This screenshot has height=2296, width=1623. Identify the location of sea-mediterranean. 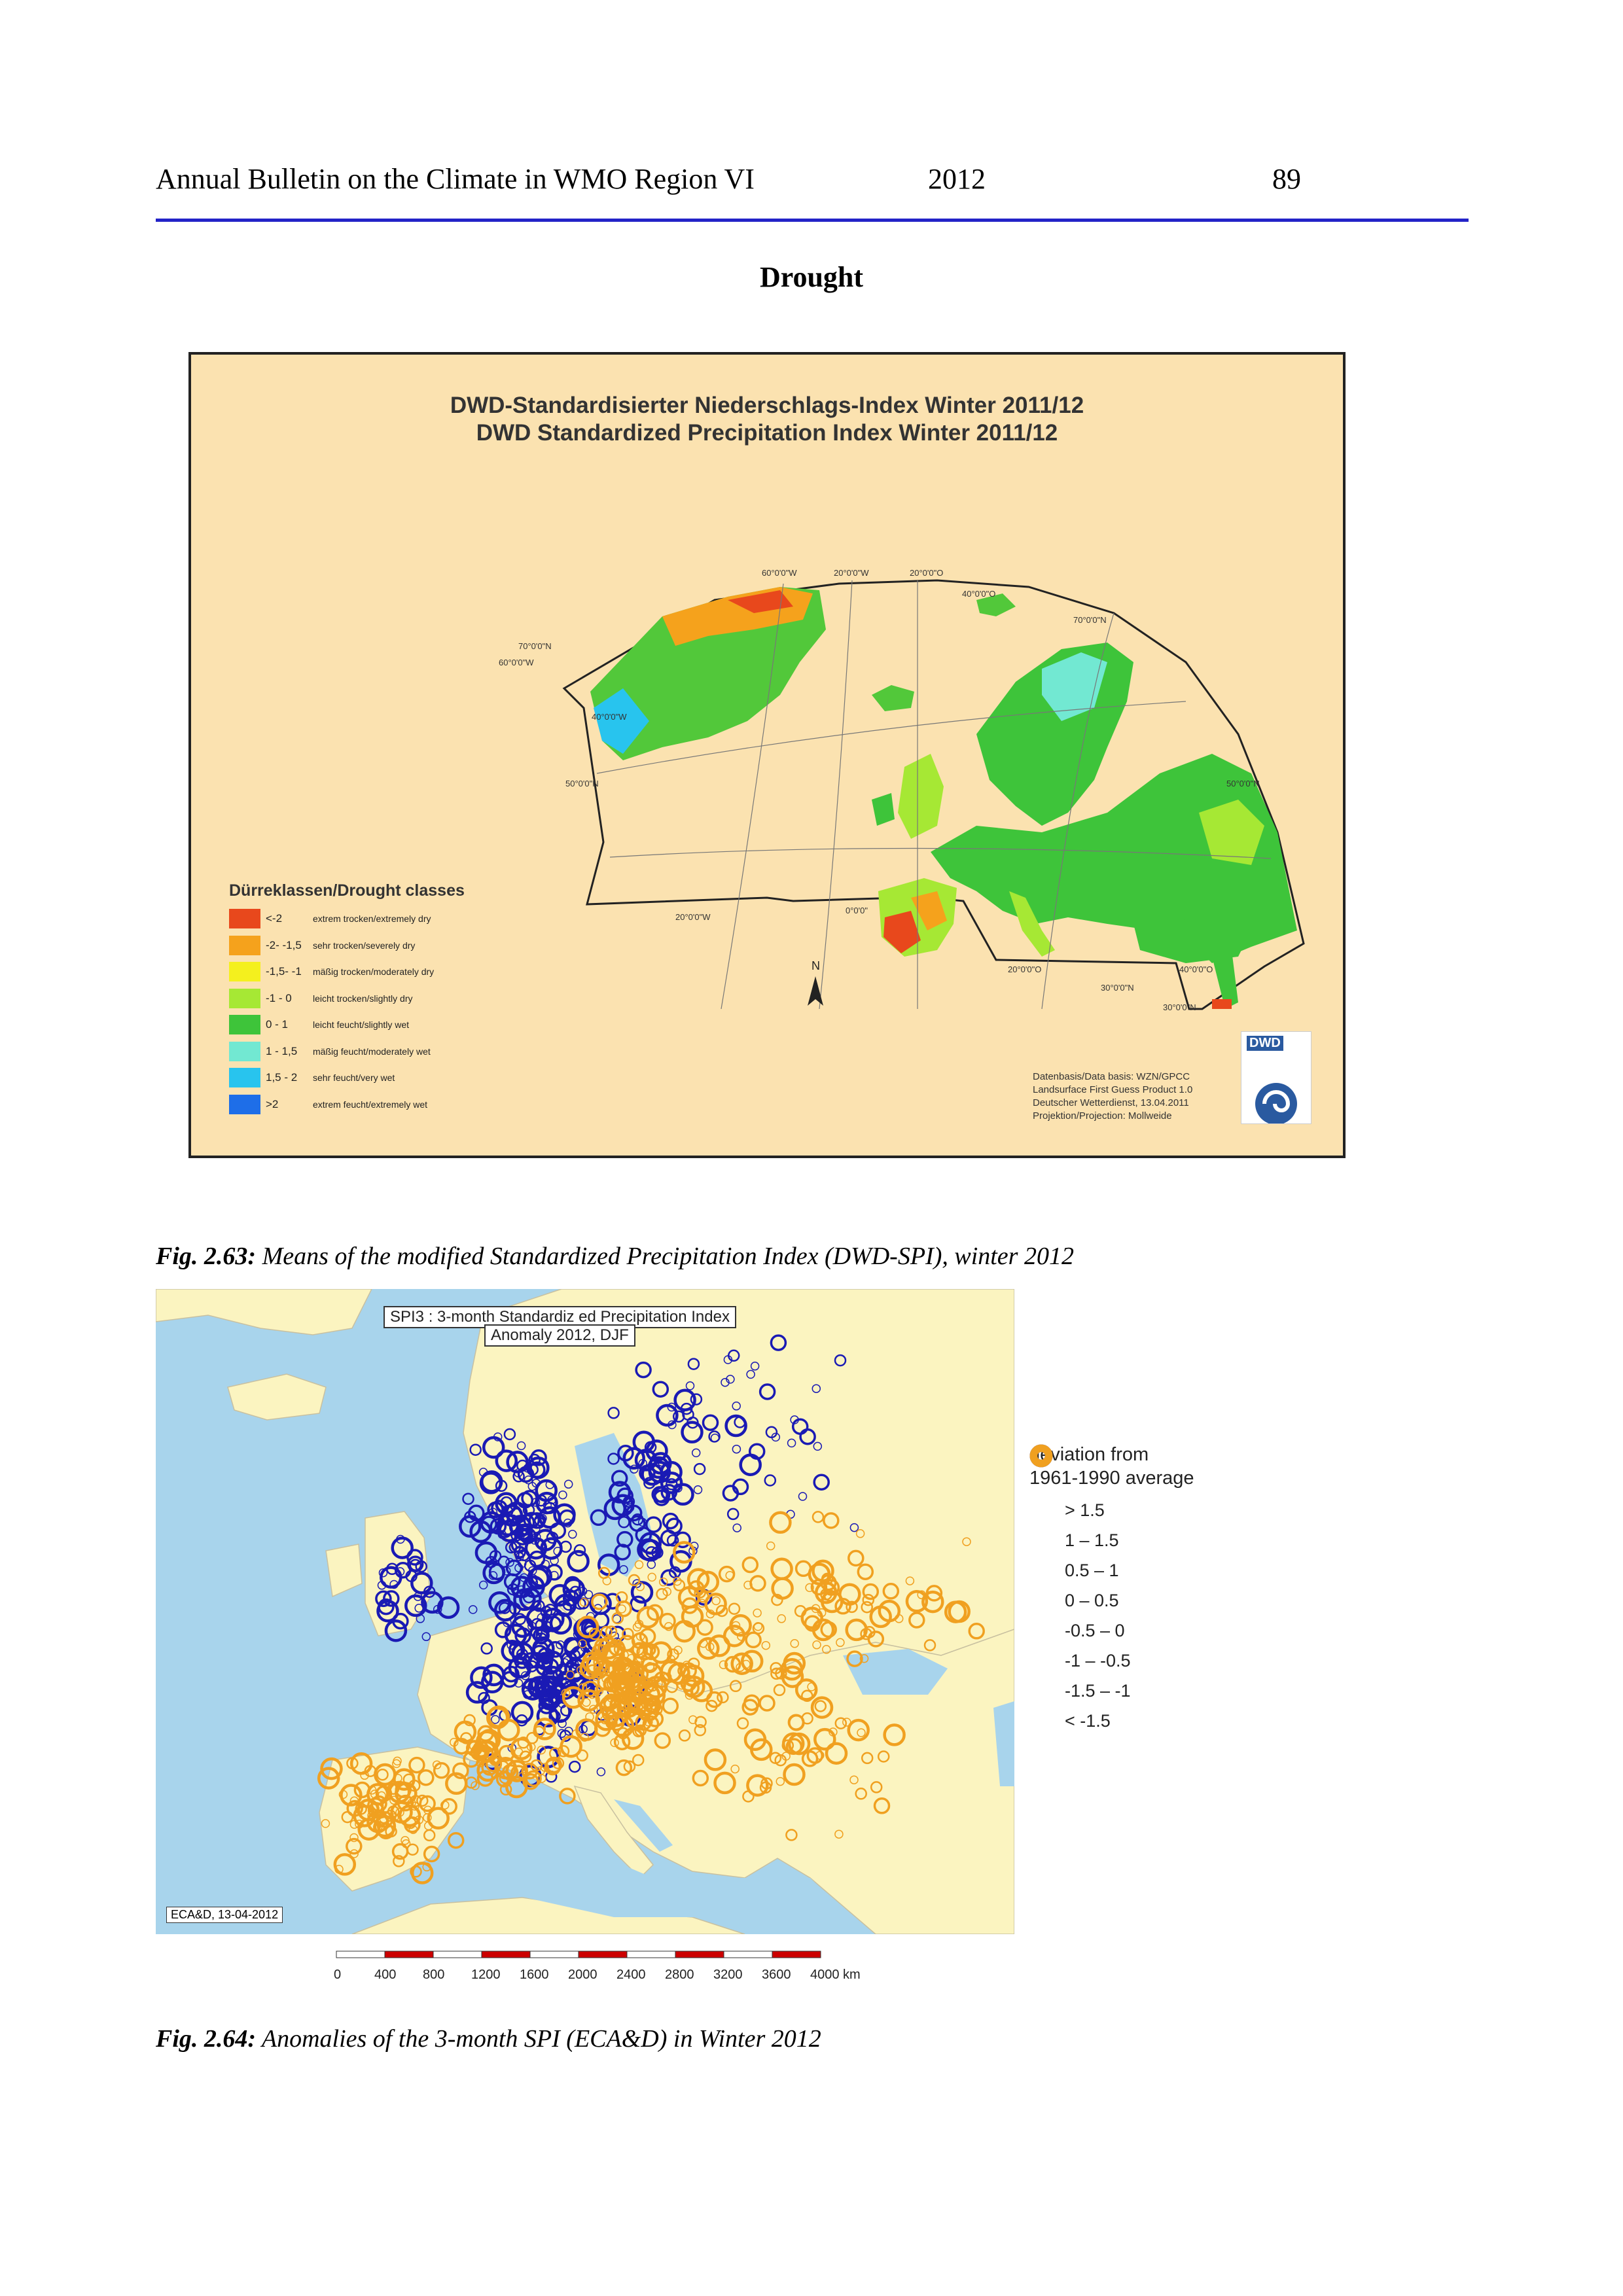
(659, 1878).